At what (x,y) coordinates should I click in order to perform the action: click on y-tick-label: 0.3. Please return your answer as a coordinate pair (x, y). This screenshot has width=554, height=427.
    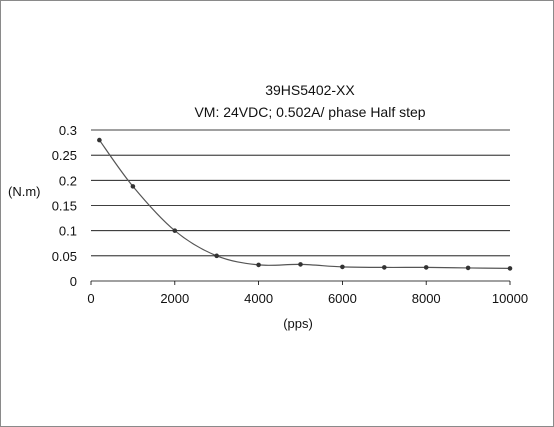
    Looking at the image, I should click on (68, 130).